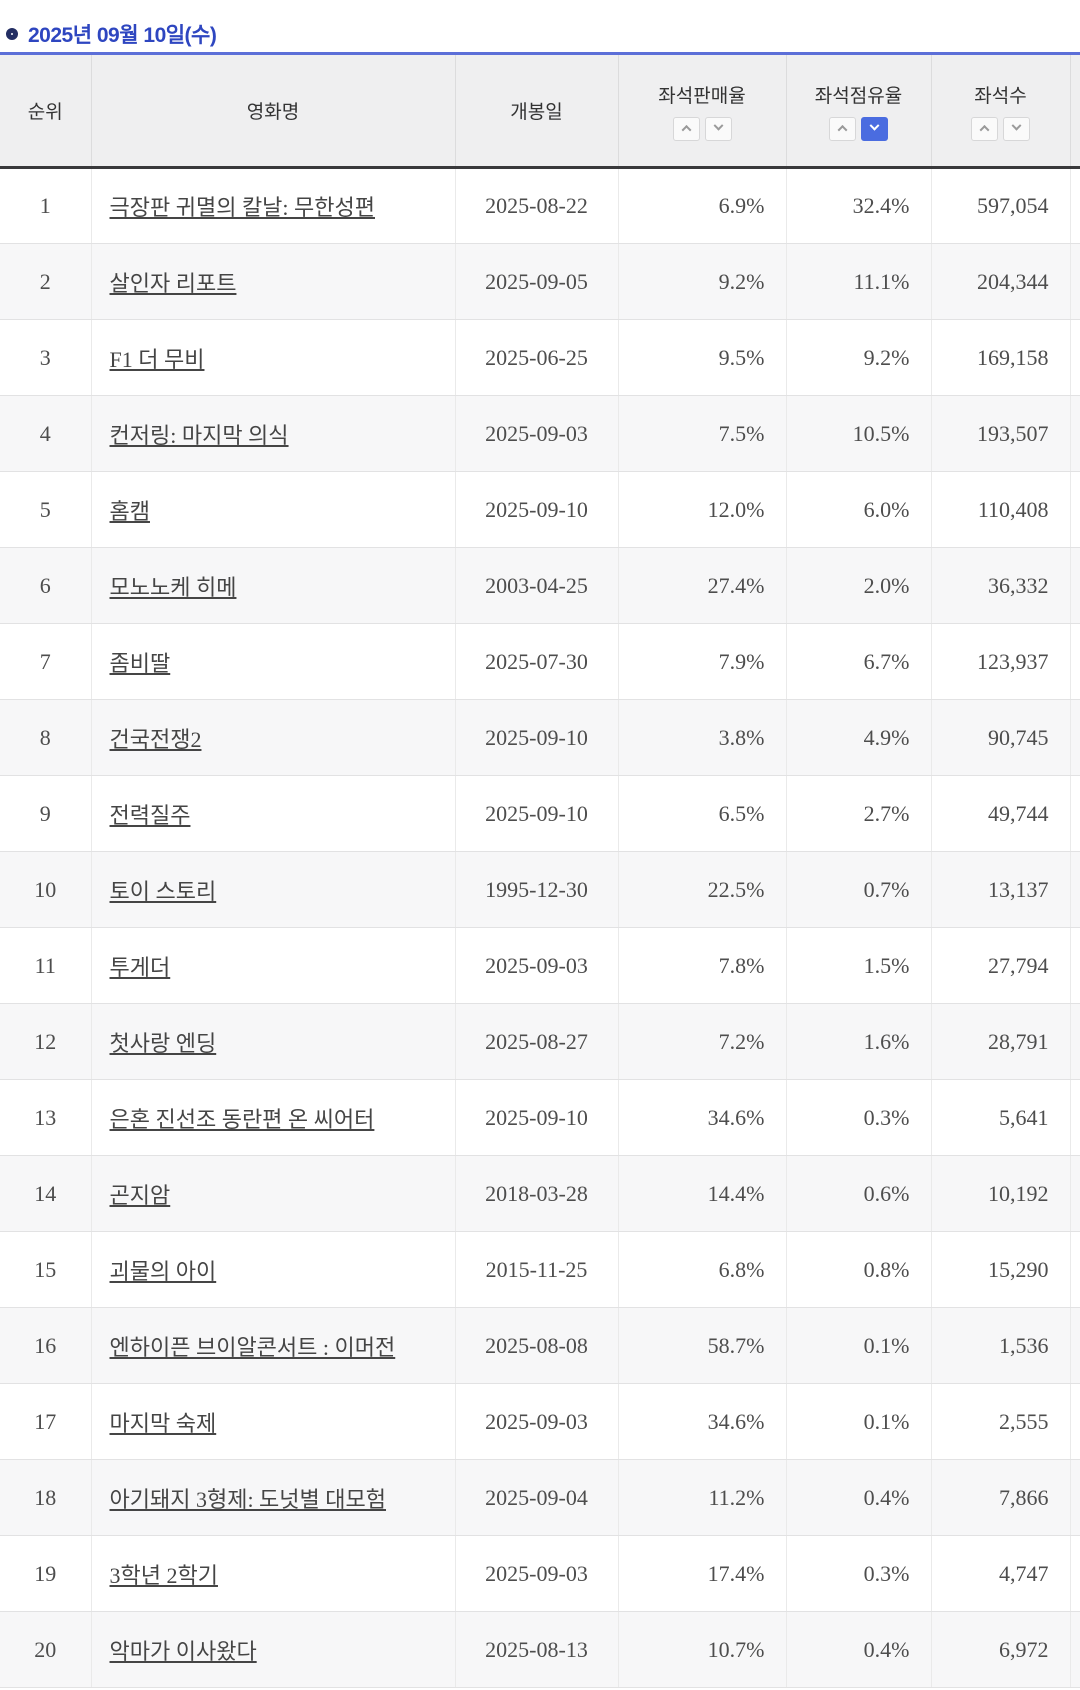  Describe the element at coordinates (140, 663) in the screenshot. I see `movie-title-link: 좀비딸` at that location.